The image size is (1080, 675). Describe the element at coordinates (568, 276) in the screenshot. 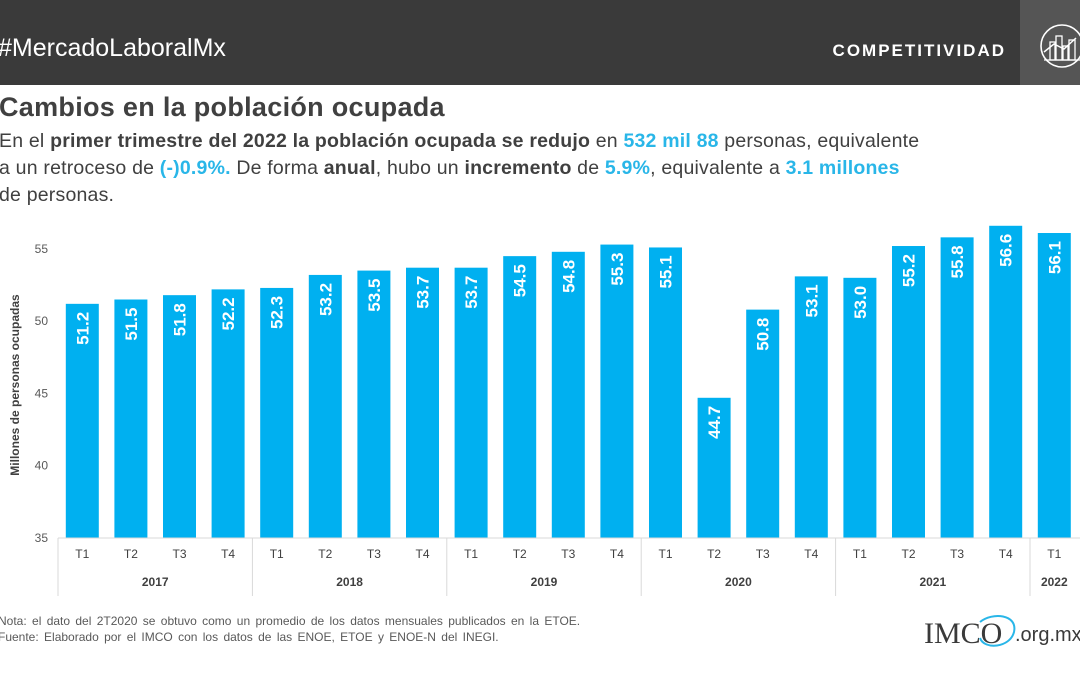

I see `bar-data-label: 54.8` at that location.